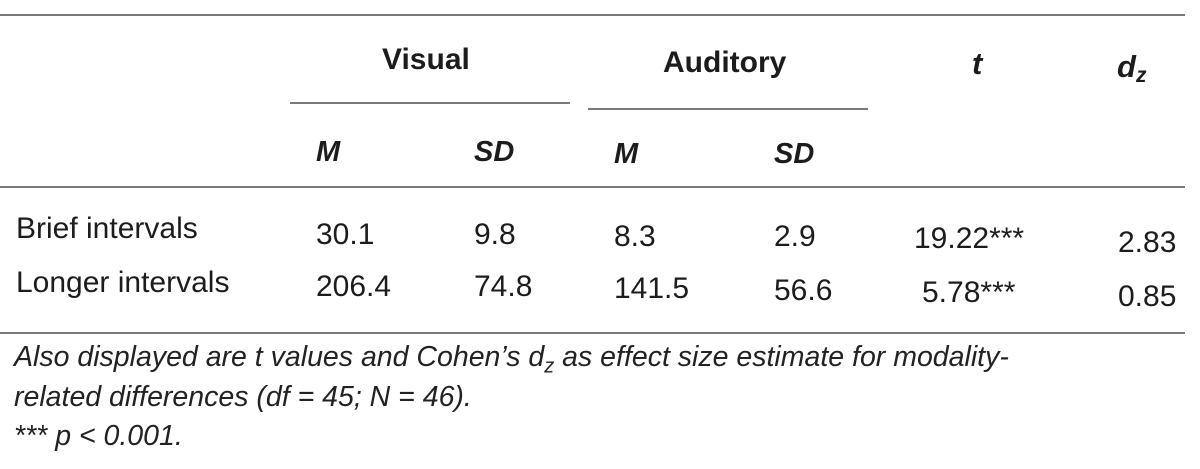 This screenshot has height=469, width=1200. Describe the element at coordinates (98, 436) in the screenshot. I see `footnote-significance: *** p < 0.001.` at that location.